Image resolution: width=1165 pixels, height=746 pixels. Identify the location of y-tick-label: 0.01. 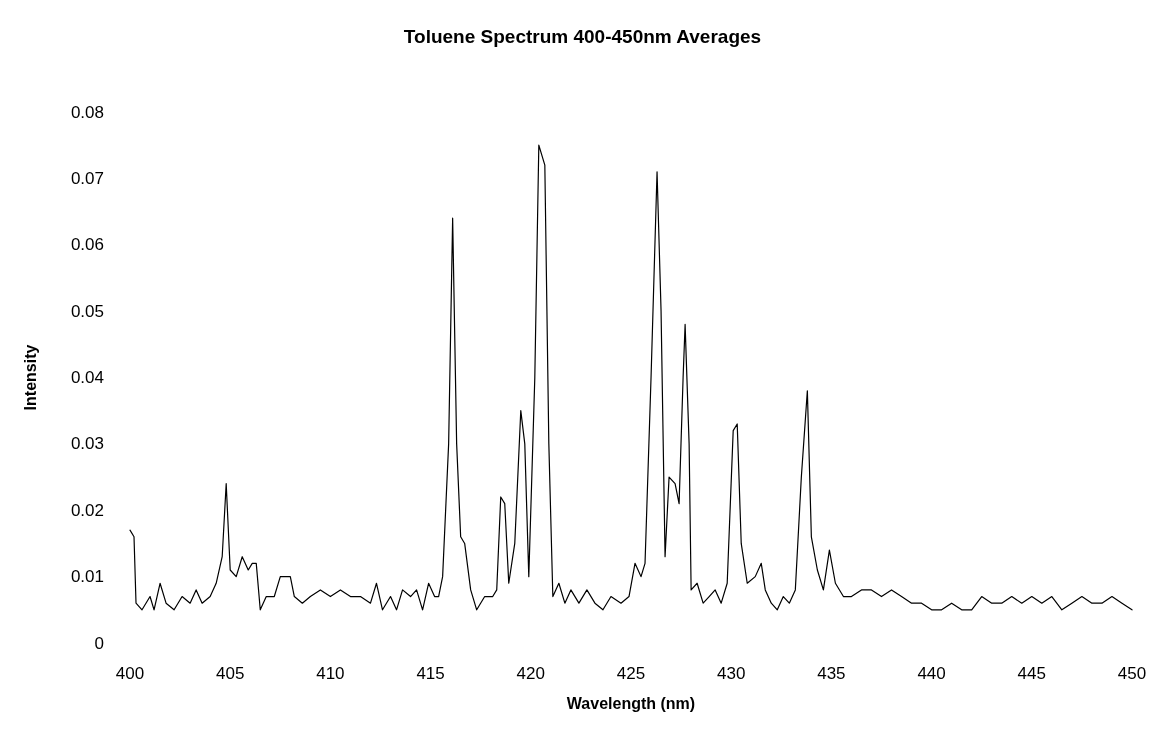
(87, 577).